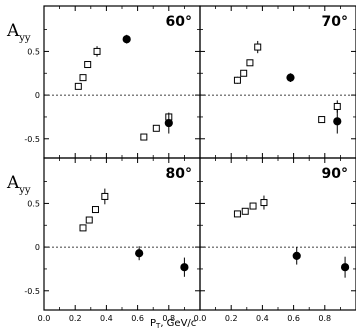 This screenshot has width=356, height=330. Describe the element at coordinates (153, 323) in the screenshot. I see `xlabel-main: P` at that location.